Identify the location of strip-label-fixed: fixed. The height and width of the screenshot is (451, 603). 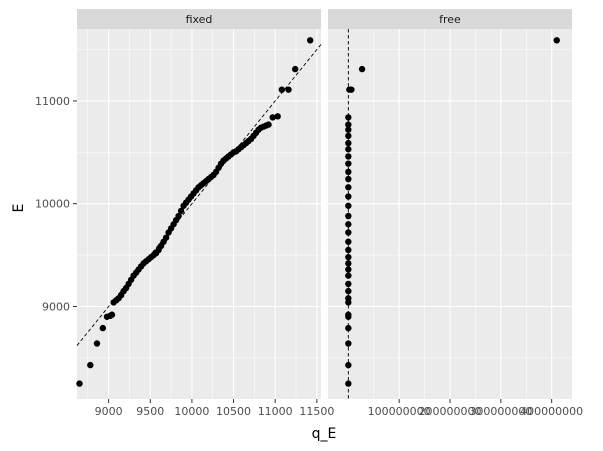
(199, 19).